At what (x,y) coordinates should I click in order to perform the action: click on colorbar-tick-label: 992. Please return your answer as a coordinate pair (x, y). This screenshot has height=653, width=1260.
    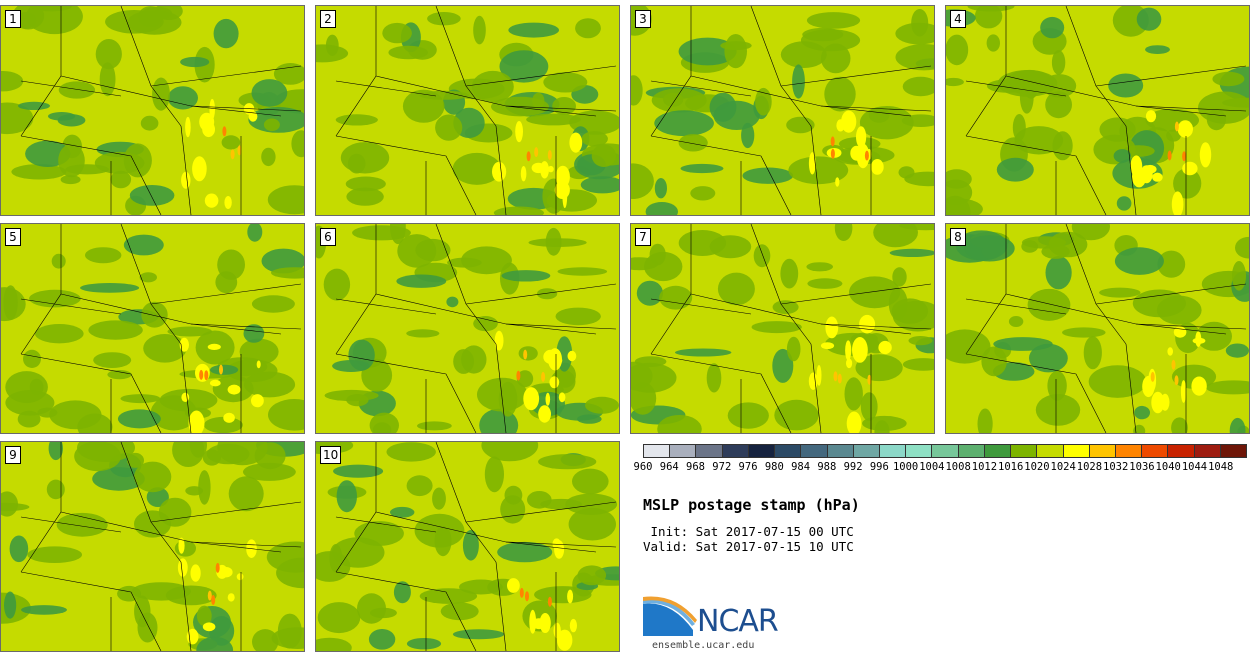
    Looking at the image, I should click on (853, 467).